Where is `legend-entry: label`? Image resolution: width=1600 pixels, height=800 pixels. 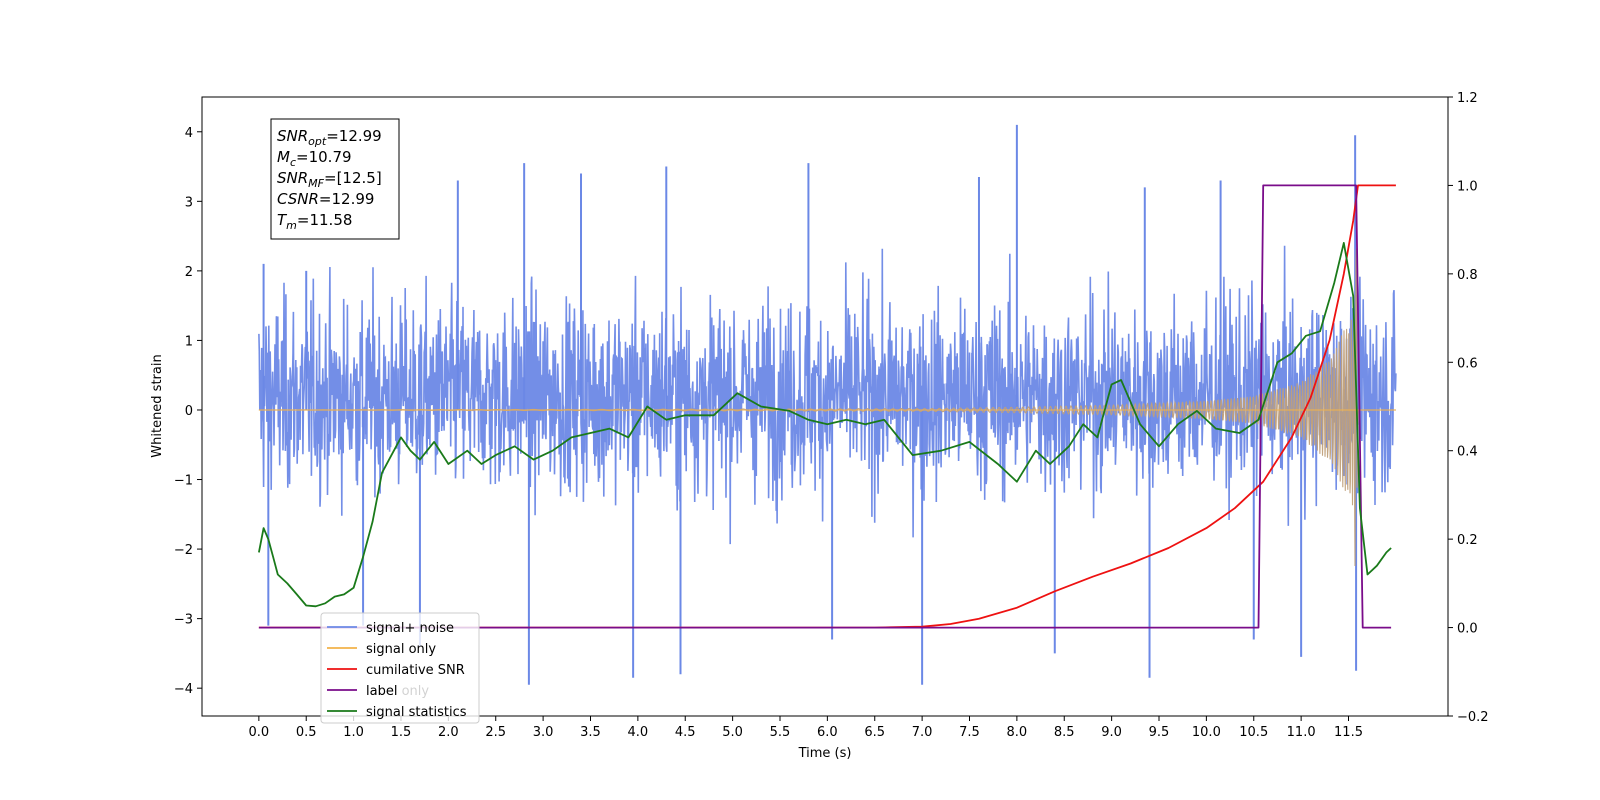 legend-entry: label is located at coordinates (381, 691).